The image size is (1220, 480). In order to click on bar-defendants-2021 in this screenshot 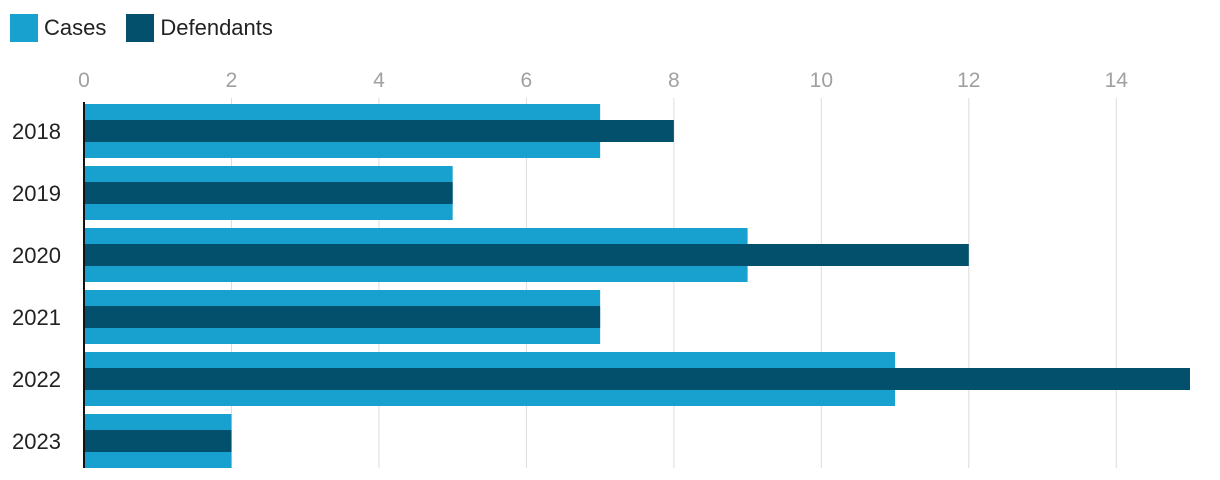, I will do `click(342, 317)`.